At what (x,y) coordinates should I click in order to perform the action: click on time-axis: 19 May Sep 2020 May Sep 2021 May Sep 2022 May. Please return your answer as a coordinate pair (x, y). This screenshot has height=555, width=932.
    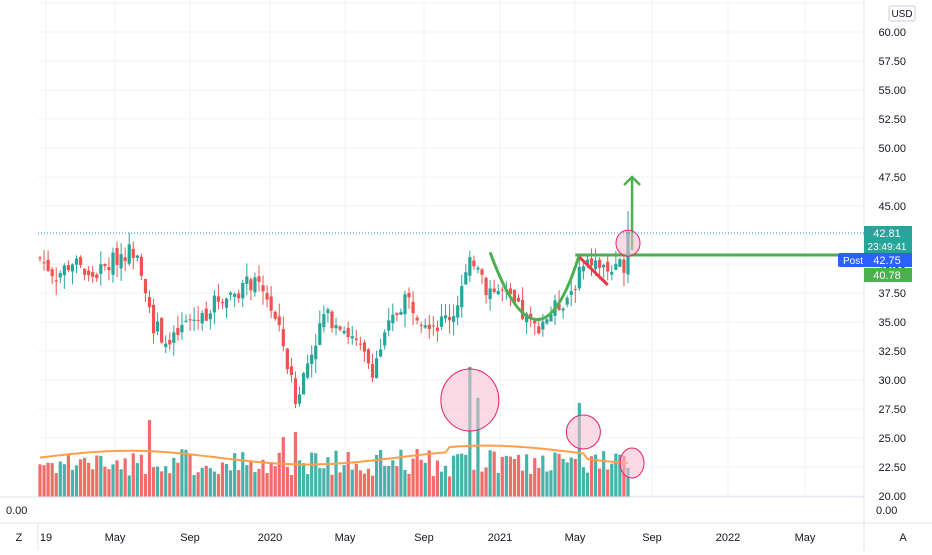
    Looking at the image, I should click on (428, 538).